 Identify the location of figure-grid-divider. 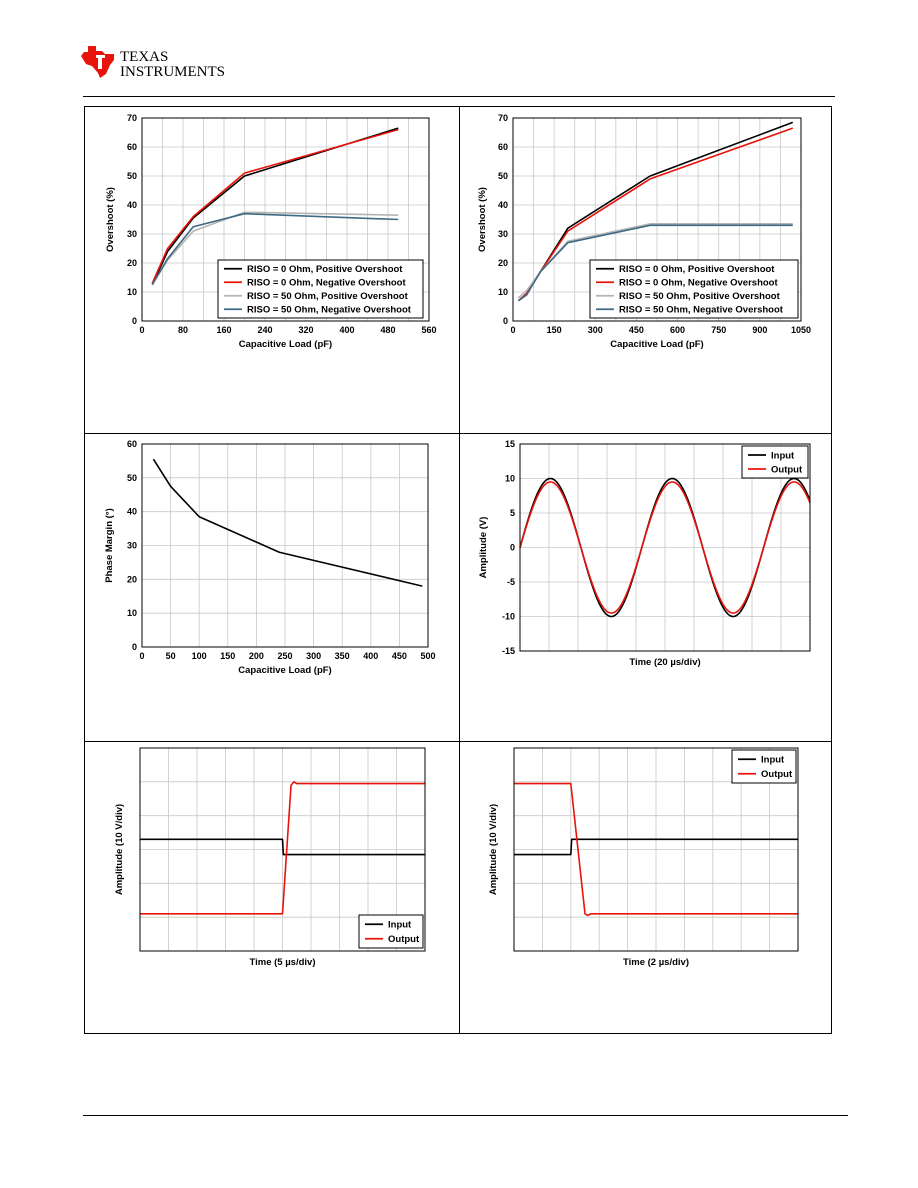
(459, 570).